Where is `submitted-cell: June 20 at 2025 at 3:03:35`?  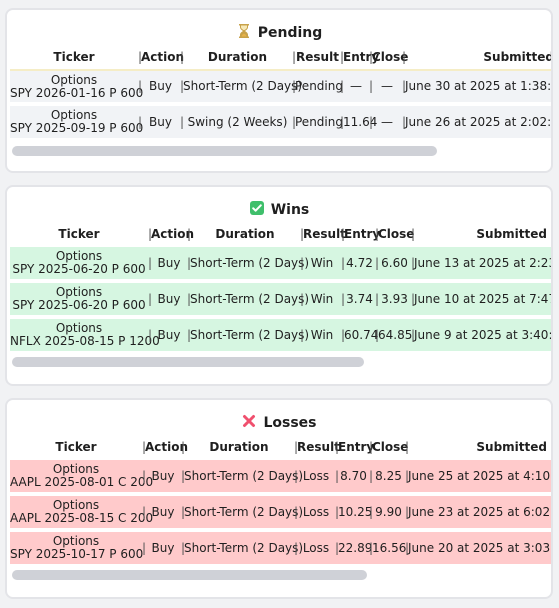 submitted-cell: June 20 at 2025 at 3:03:35 is located at coordinates (479, 548).